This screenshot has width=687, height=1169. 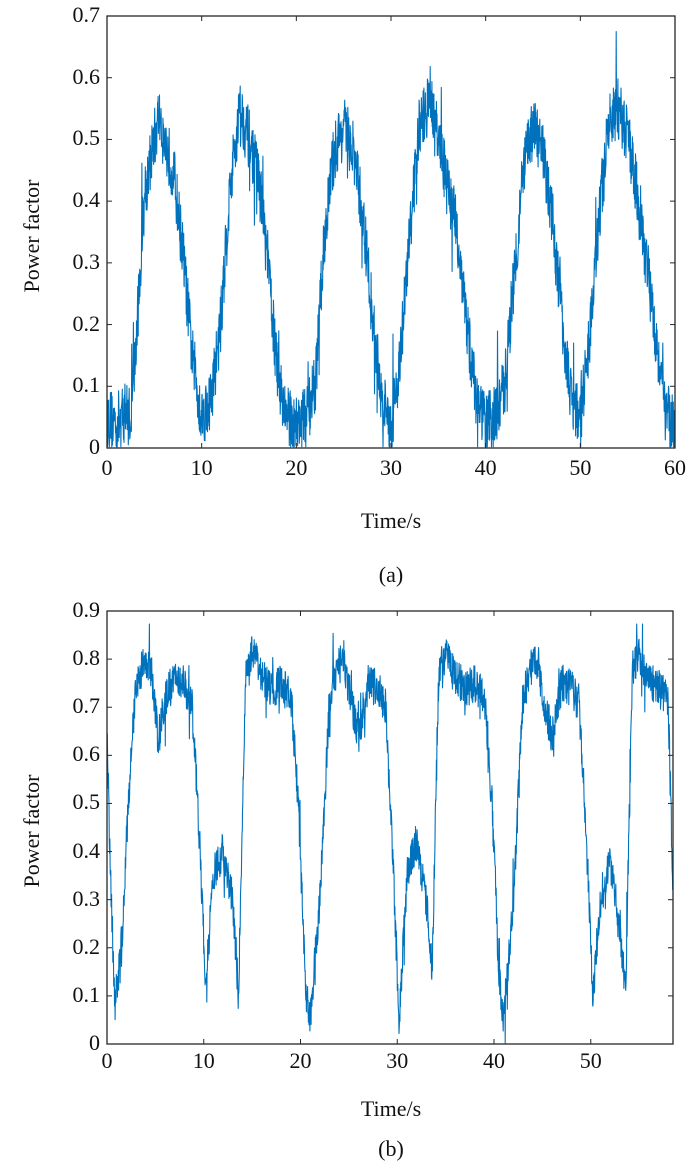 What do you see at coordinates (675, 467) in the screenshot?
I see `x-tick-label: 60` at bounding box center [675, 467].